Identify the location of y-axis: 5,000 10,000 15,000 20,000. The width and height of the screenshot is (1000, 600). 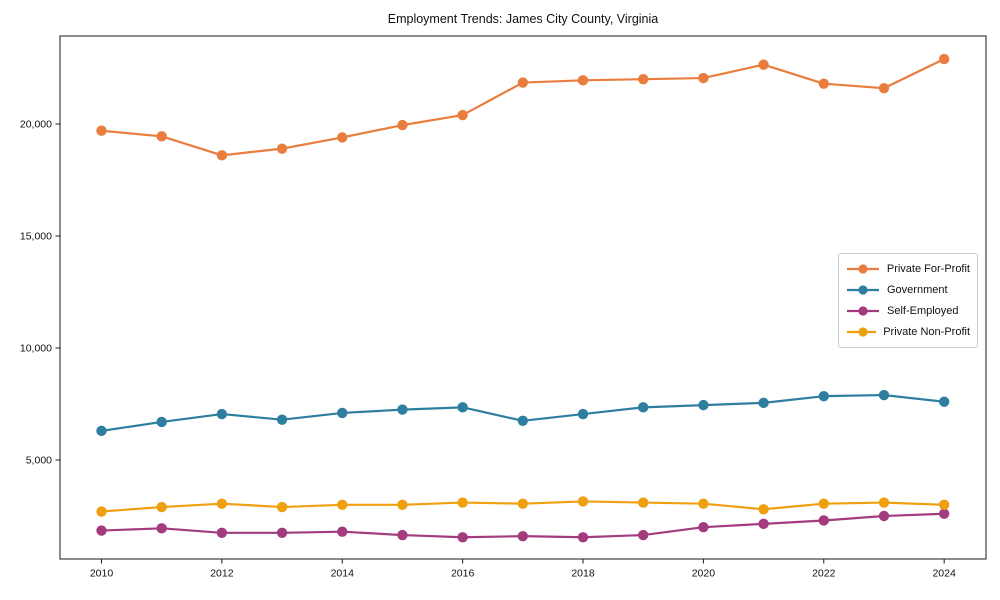
(40, 293).